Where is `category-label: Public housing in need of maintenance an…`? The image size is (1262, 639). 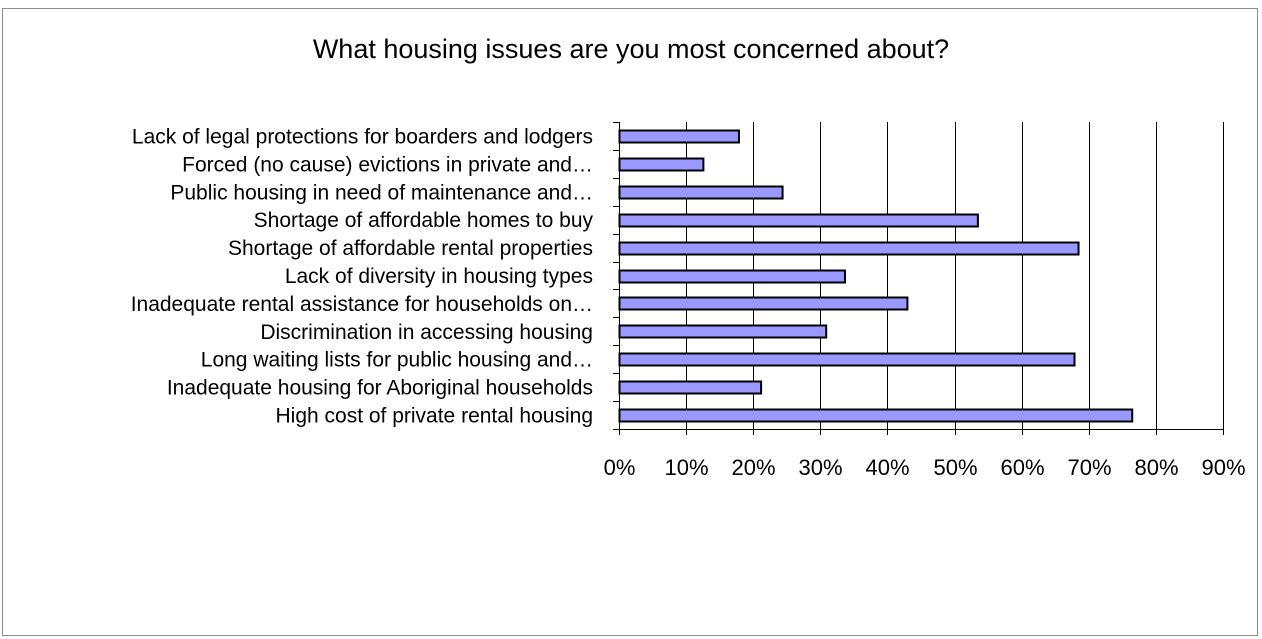 category-label: Public housing in need of maintenance an… is located at coordinates (381, 192).